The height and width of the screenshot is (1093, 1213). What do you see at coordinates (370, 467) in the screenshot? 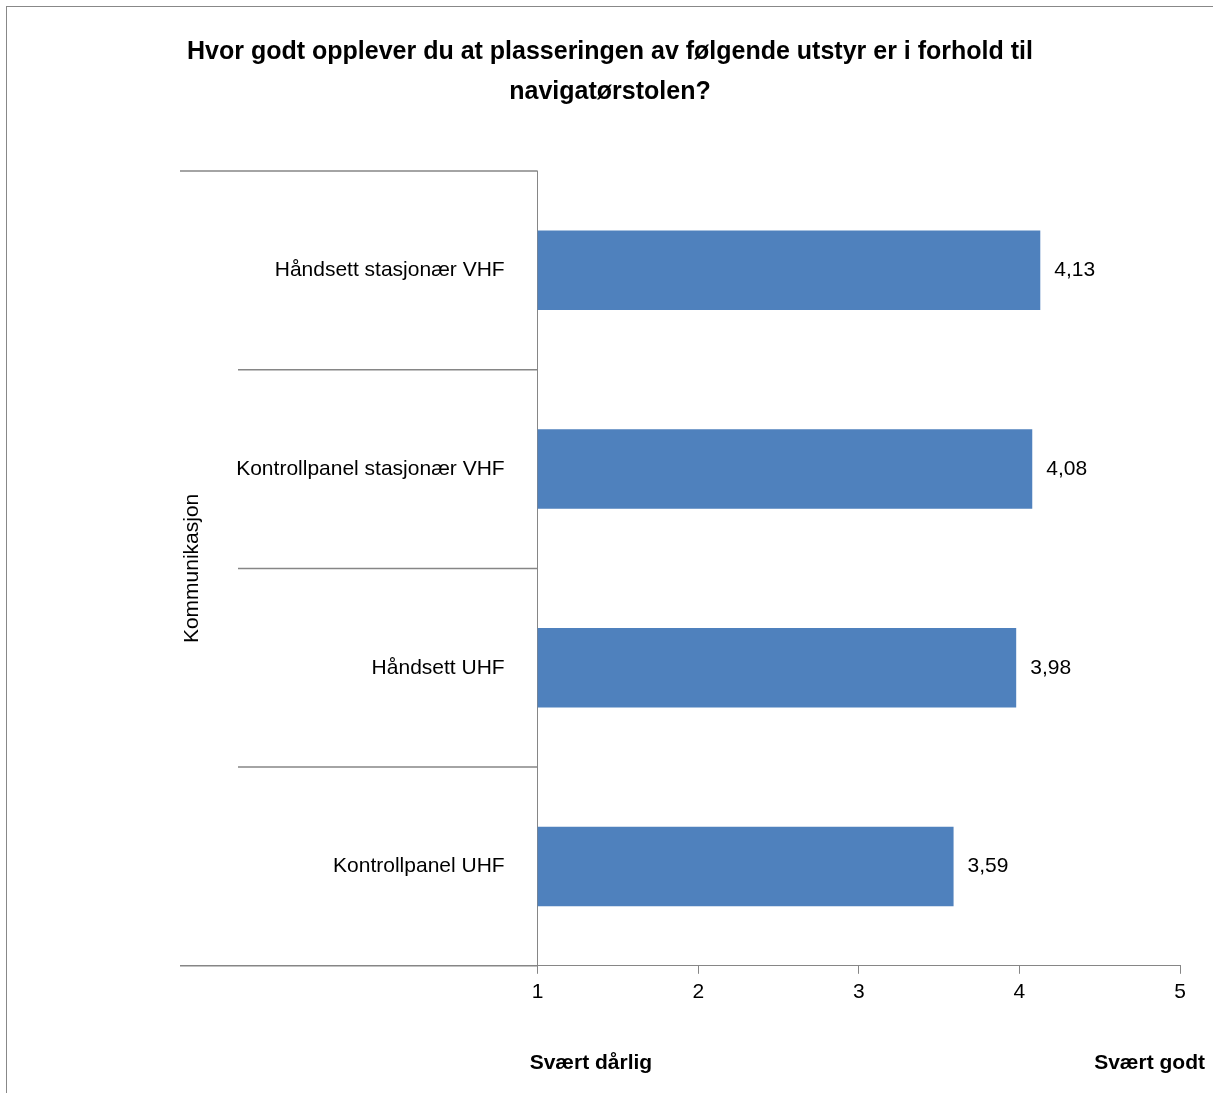
I see `y-tick-label: Kontrollpanel stasjonær VHF` at bounding box center [370, 467].